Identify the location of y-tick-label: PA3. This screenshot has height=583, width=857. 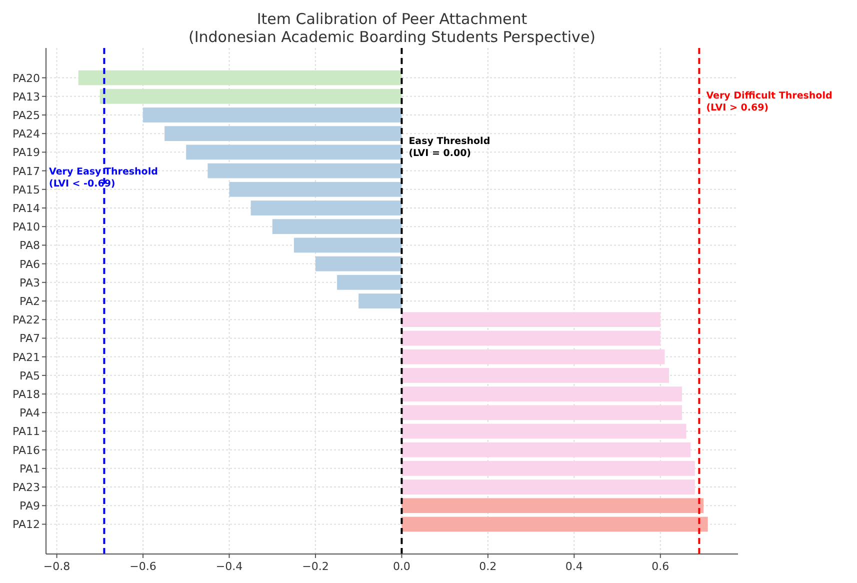
(30, 283).